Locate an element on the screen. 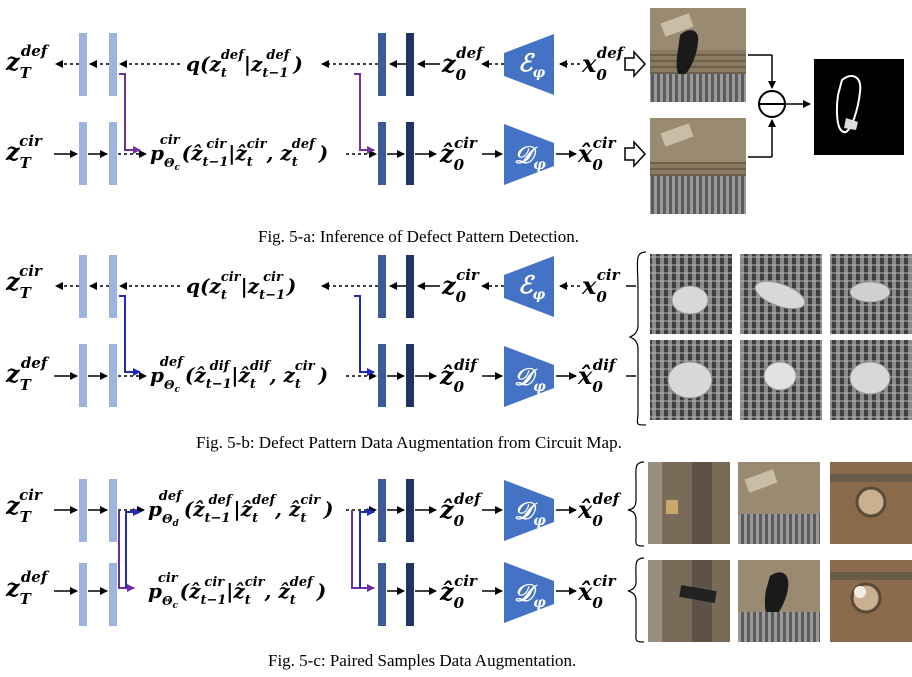 The height and width of the screenshot is (677, 912). b-decoder-block is located at coordinates (529, 376).